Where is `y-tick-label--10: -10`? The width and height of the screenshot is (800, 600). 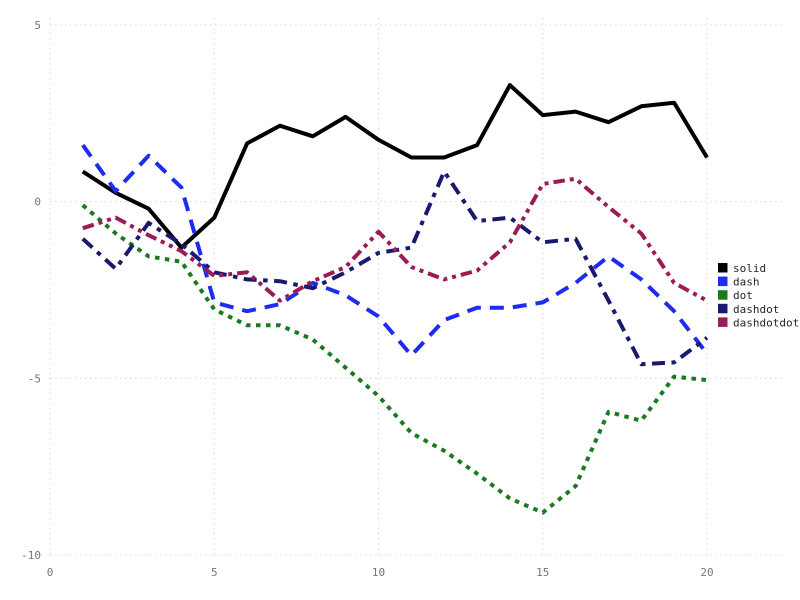 y-tick-label--10: -10 is located at coordinates (31, 555).